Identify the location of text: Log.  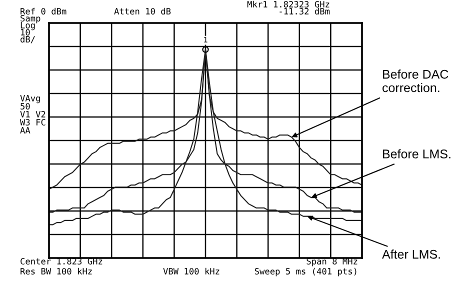
(27, 26).